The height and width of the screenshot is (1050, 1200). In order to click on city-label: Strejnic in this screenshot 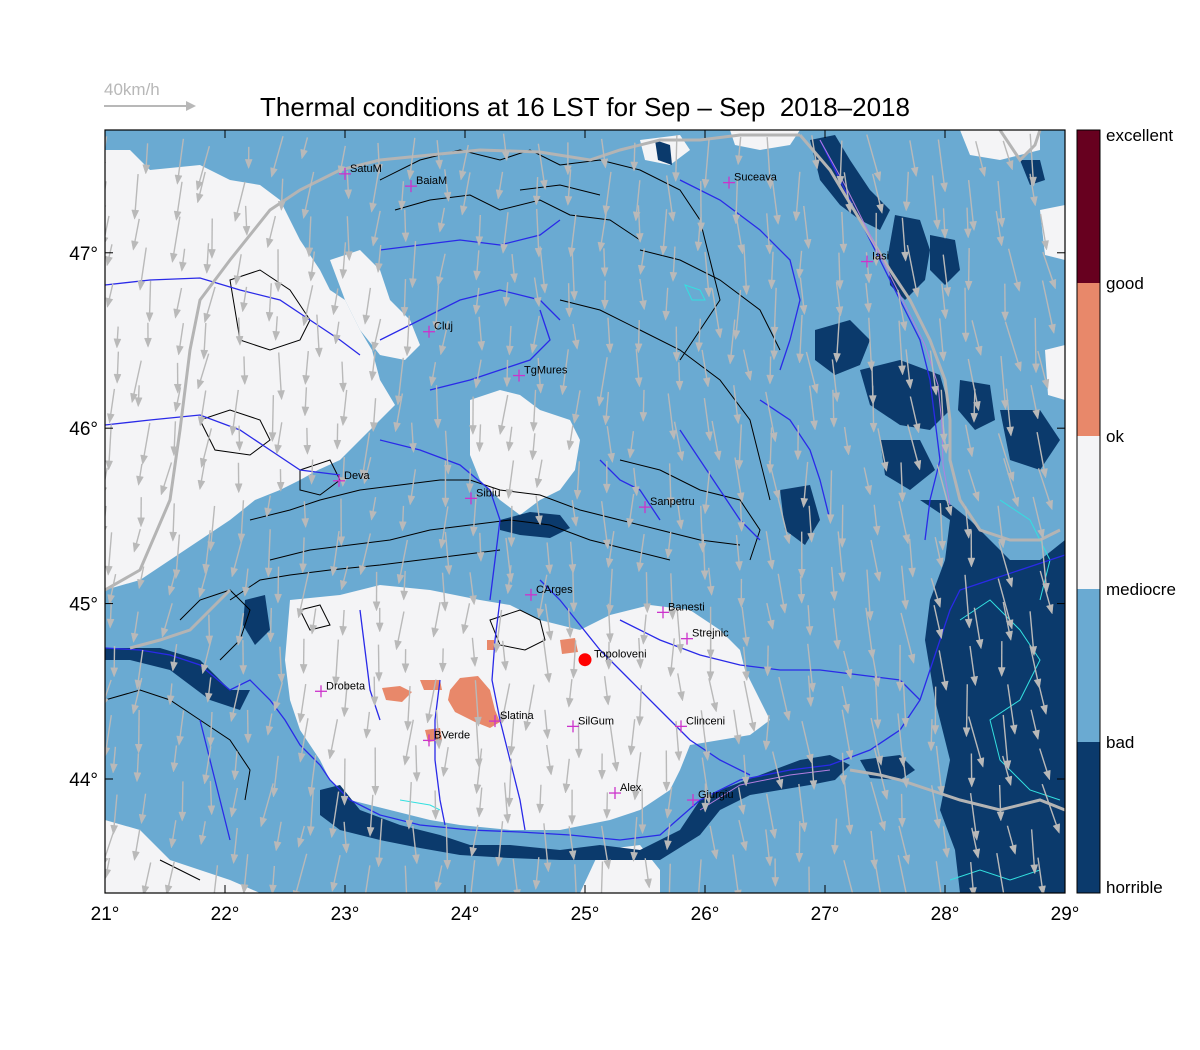, I will do `click(710, 634)`.